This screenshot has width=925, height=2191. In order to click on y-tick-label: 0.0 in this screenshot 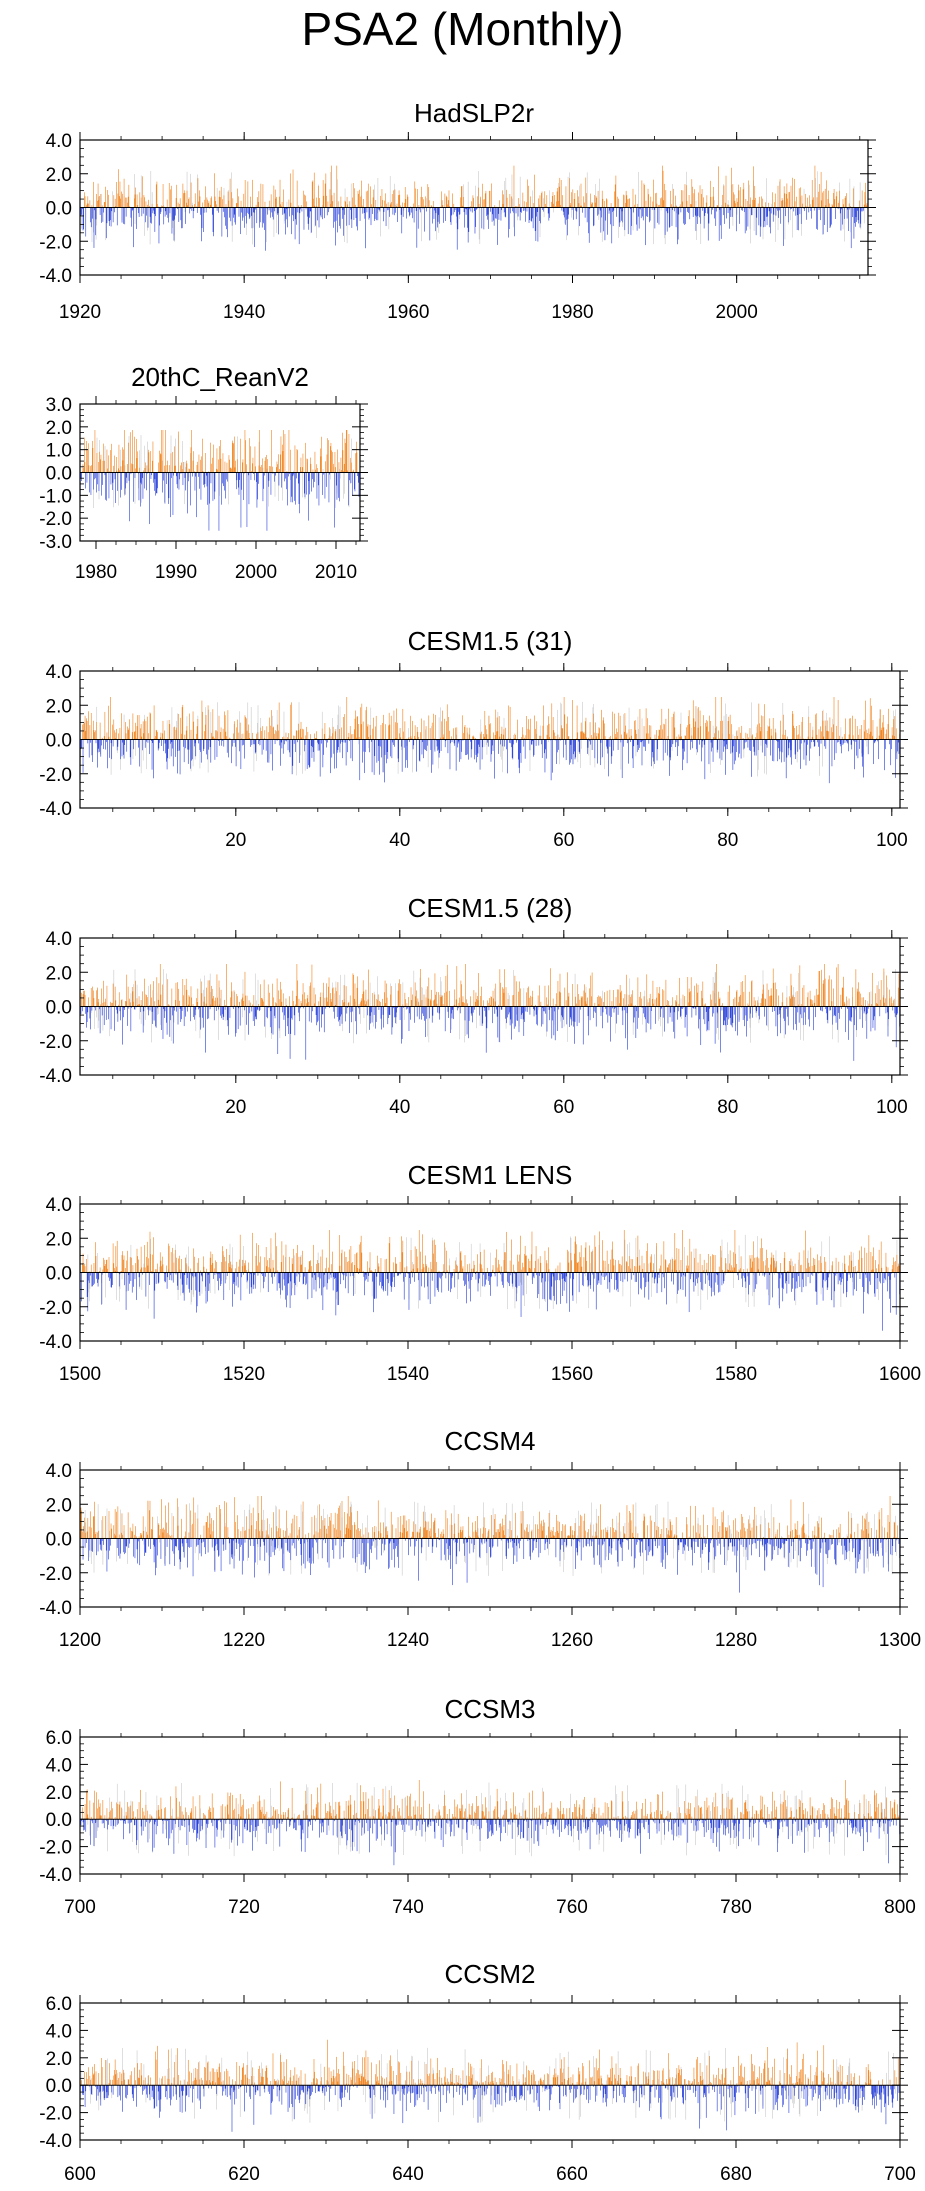, I will do `click(59, 474)`.